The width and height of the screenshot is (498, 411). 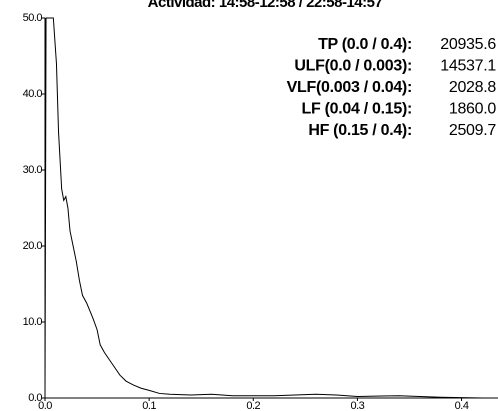 What do you see at coordinates (35, 398) in the screenshot?
I see `y-tick-label: 0.0` at bounding box center [35, 398].